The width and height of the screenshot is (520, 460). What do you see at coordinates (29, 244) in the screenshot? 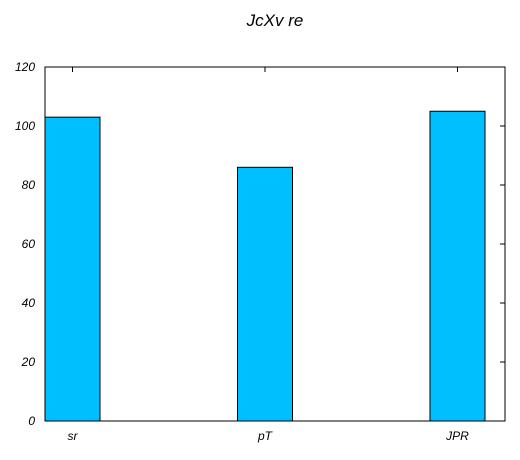
I see `y-tick-label: 60` at bounding box center [29, 244].